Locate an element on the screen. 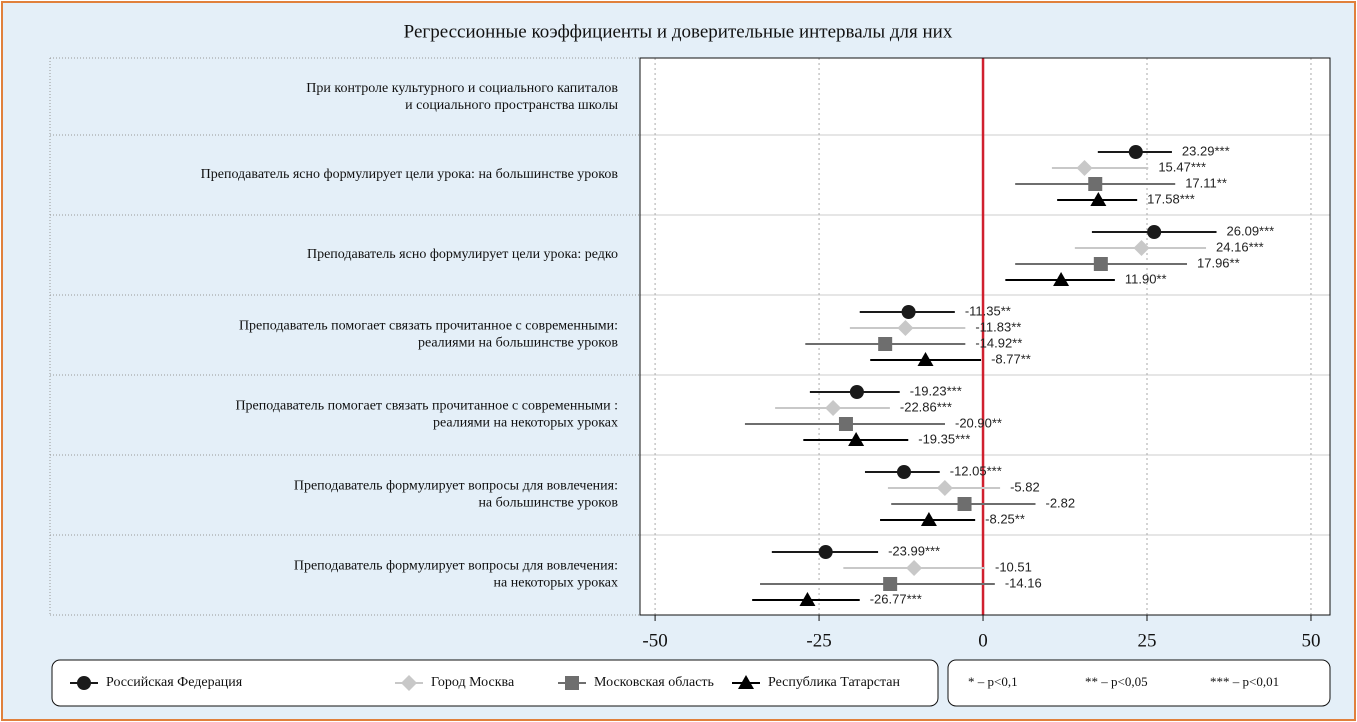 Image resolution: width=1357 pixels, height=722 pixels. significance-label: * – p<0,1 is located at coordinates (993, 681).